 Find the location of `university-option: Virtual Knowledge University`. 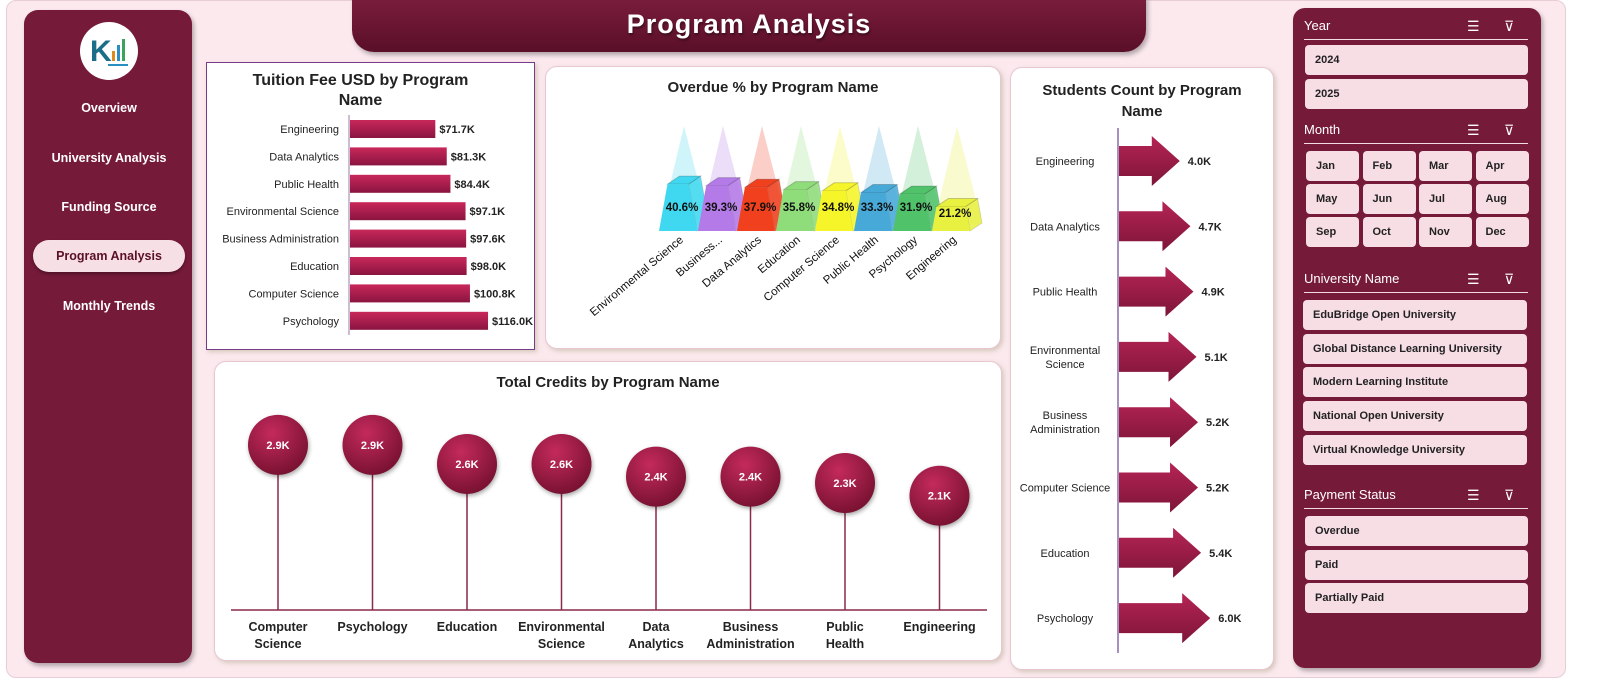

university-option: Virtual Knowledge University is located at coordinates (1415, 449).